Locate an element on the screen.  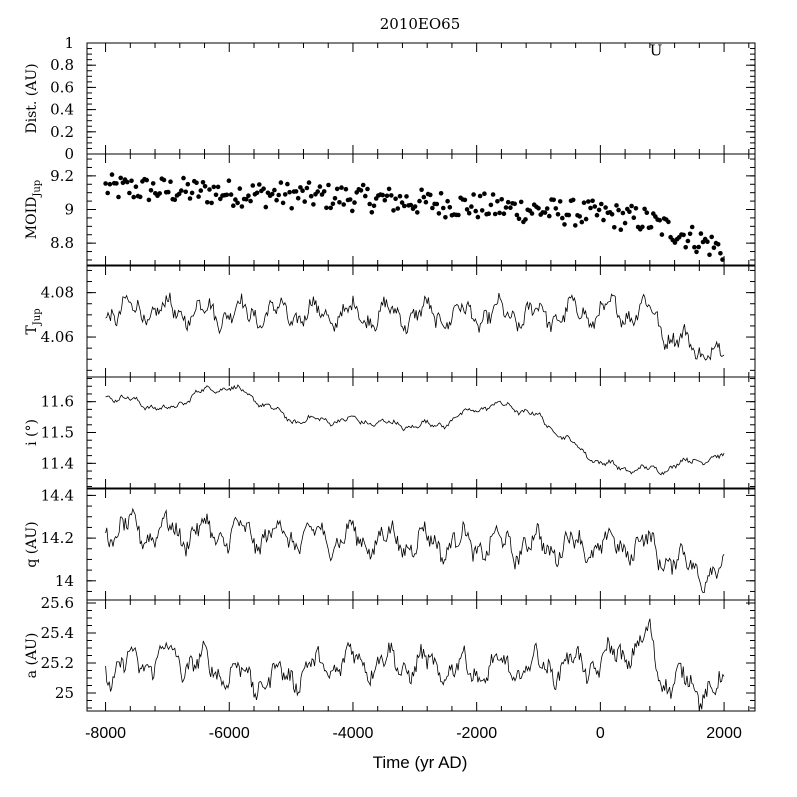
series-line-tjup is located at coordinates (415, 326).